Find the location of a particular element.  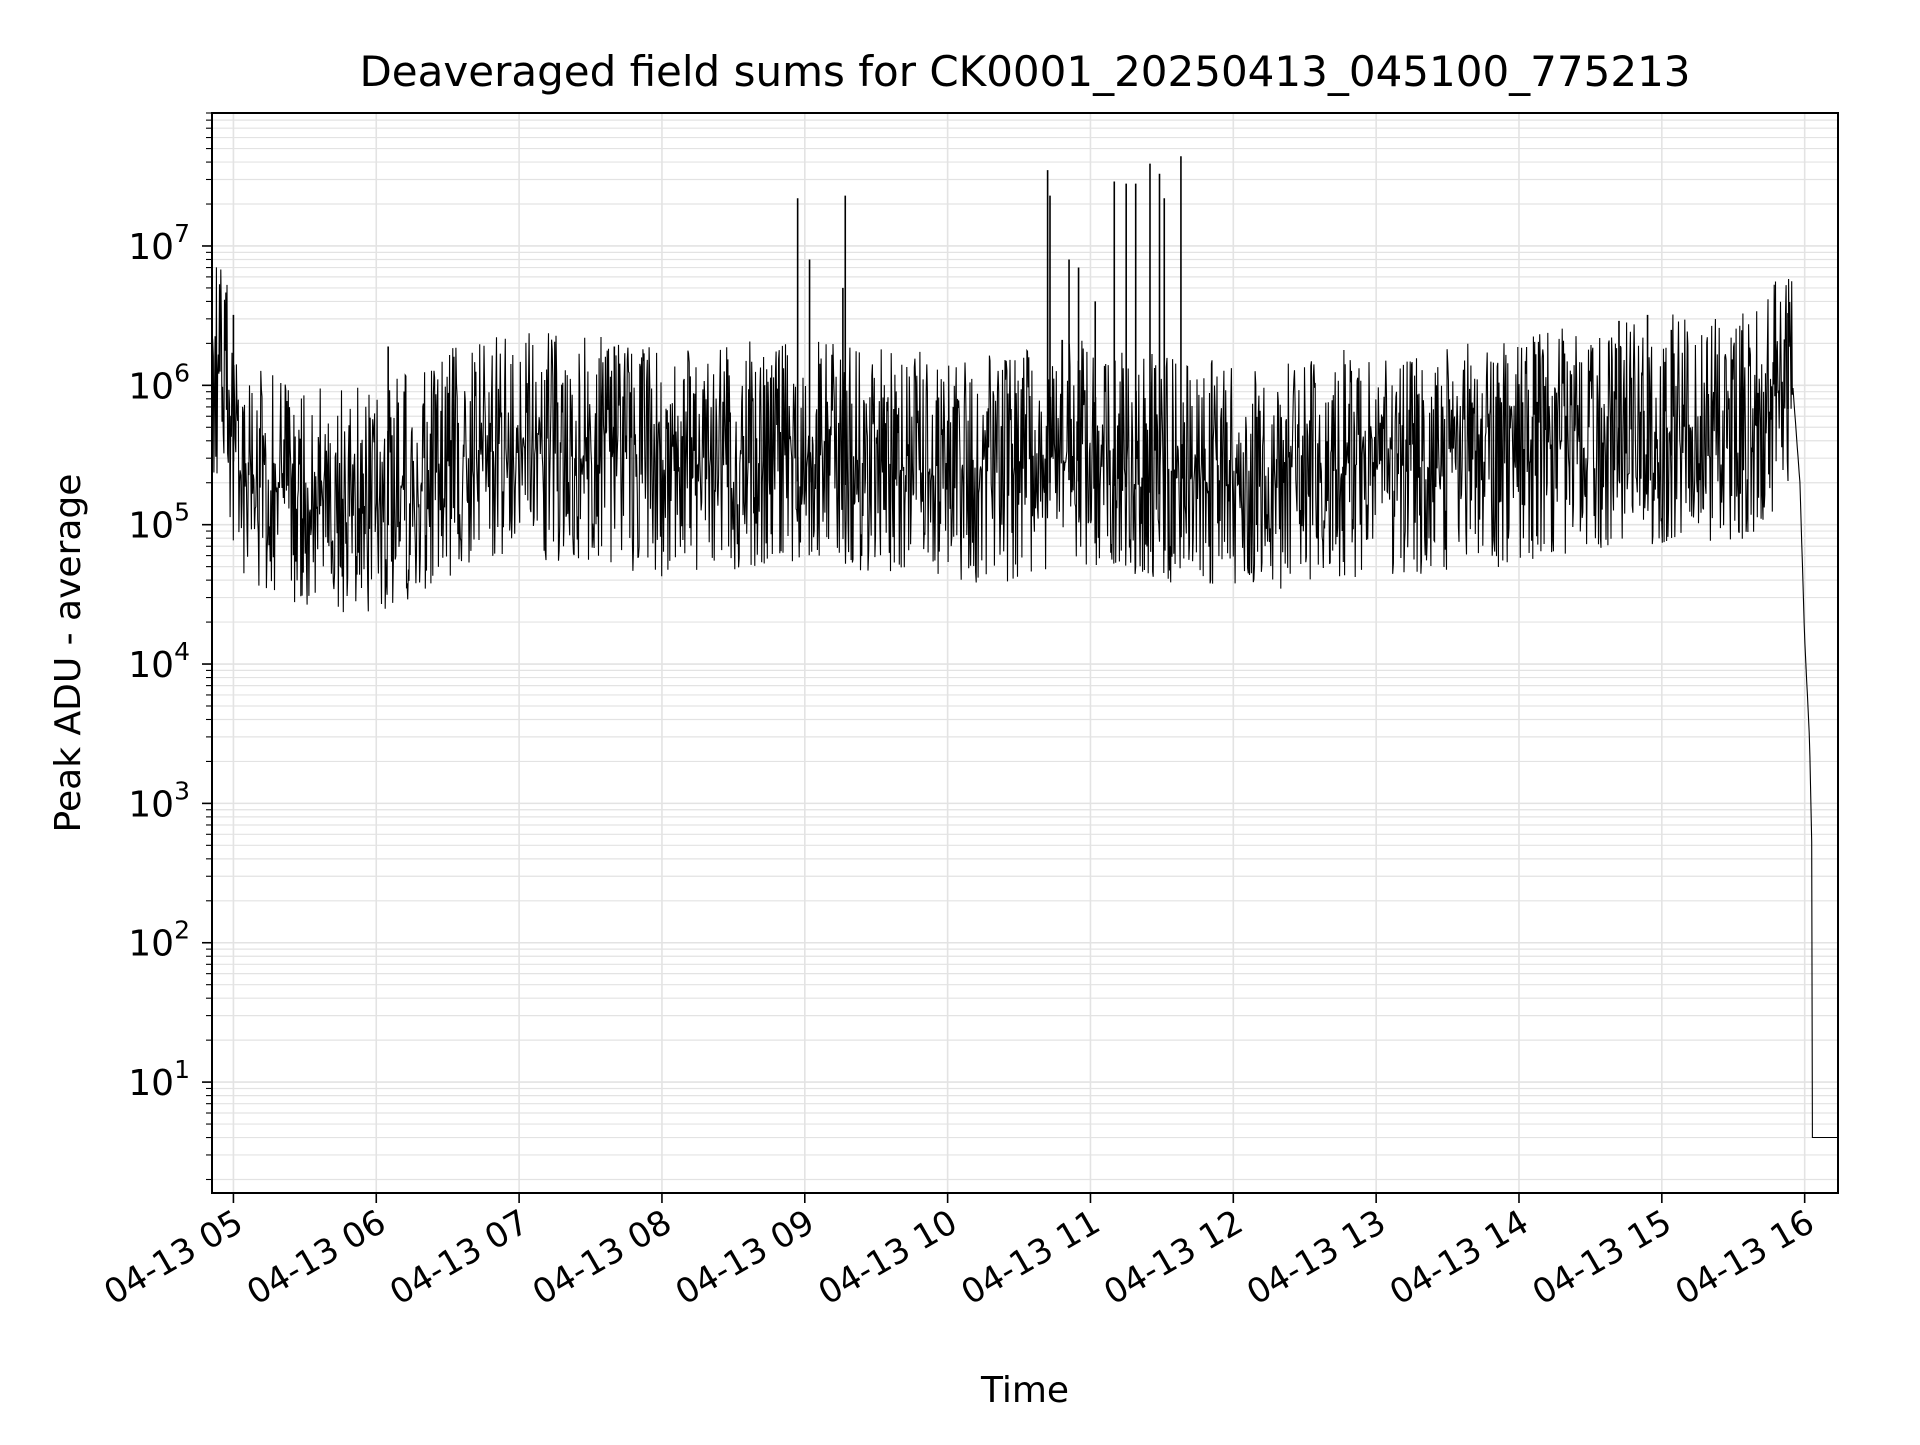

y-tick-exponent: 2 is located at coordinates (182, 930).